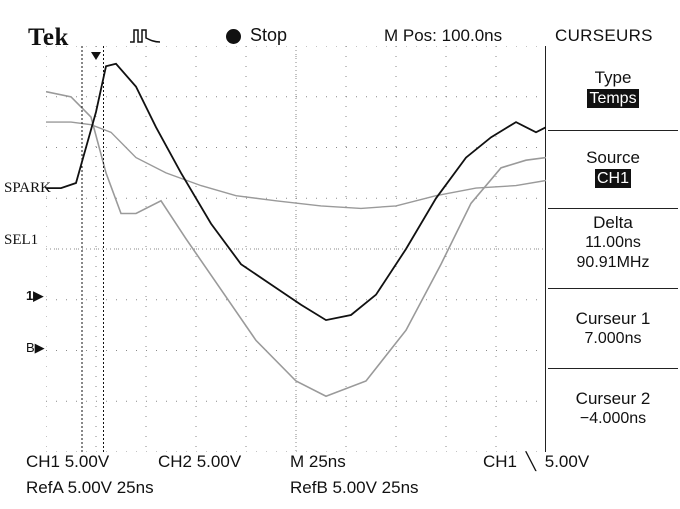  Describe the element at coordinates (604, 35) in the screenshot. I see `menu-title: CURSEURS` at that location.